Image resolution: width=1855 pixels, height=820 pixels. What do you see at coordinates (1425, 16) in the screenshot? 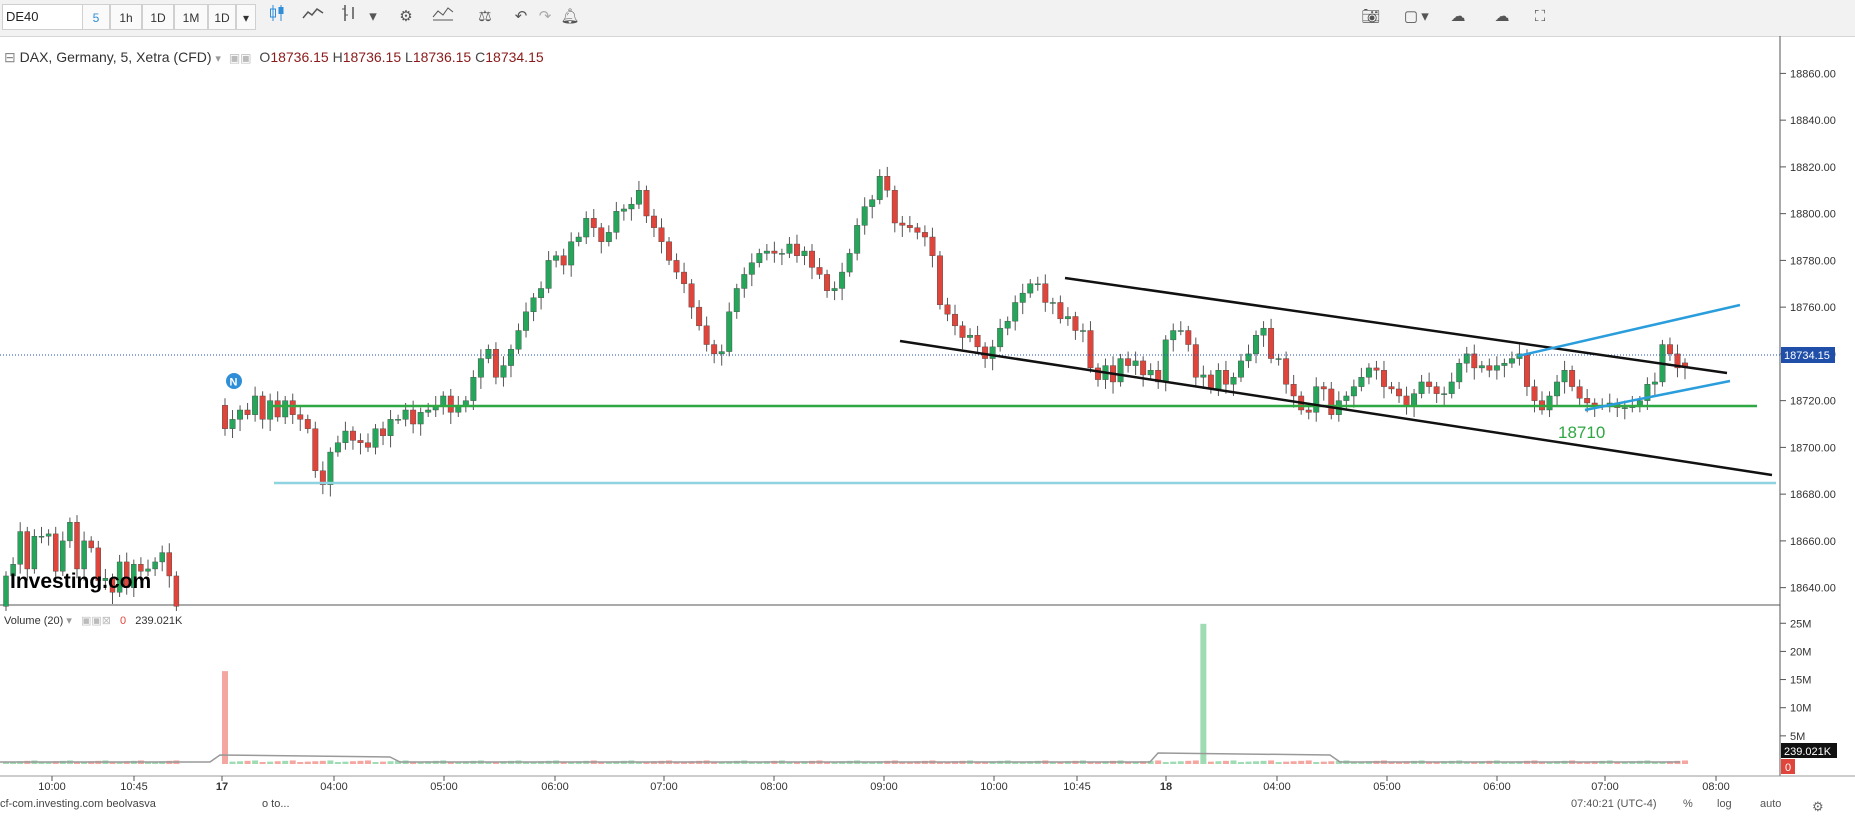
I see `layout-dropdown-icon: ▾` at bounding box center [1425, 16].